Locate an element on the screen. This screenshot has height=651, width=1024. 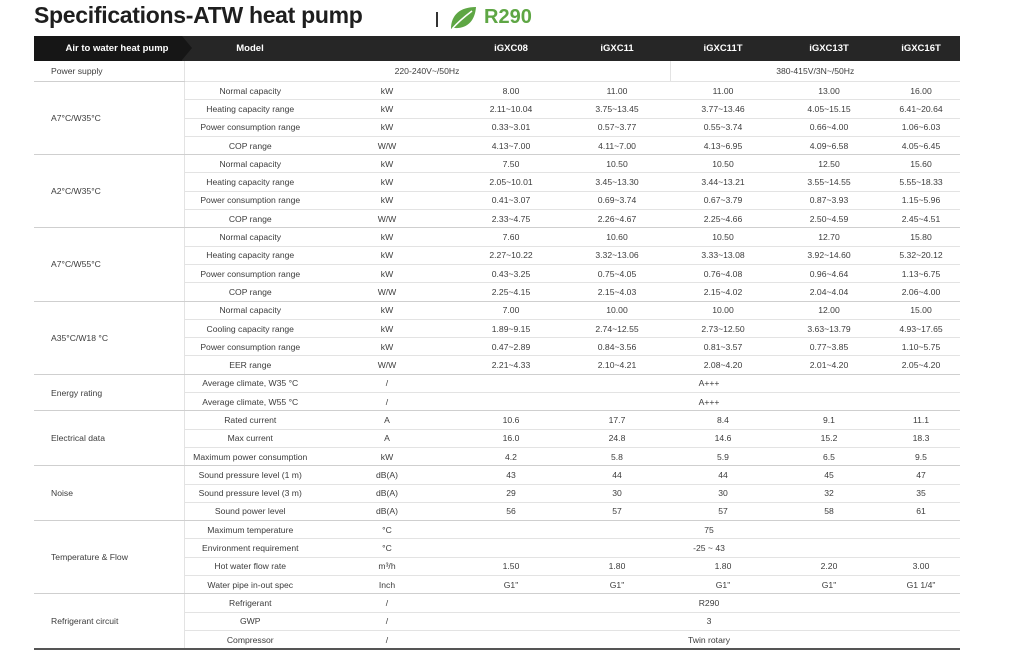
parameter-label: Refrigerant is located at coordinates (250, 603).